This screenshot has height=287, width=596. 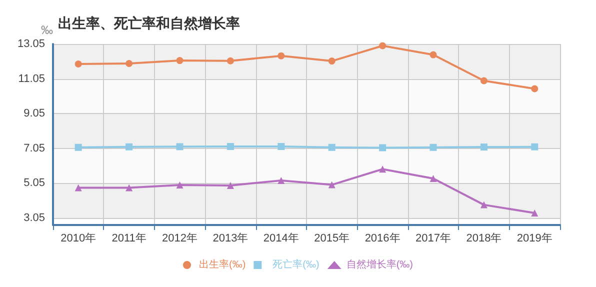 What do you see at coordinates (433, 238) in the screenshot?
I see `x-tick-label: 2017年` at bounding box center [433, 238].